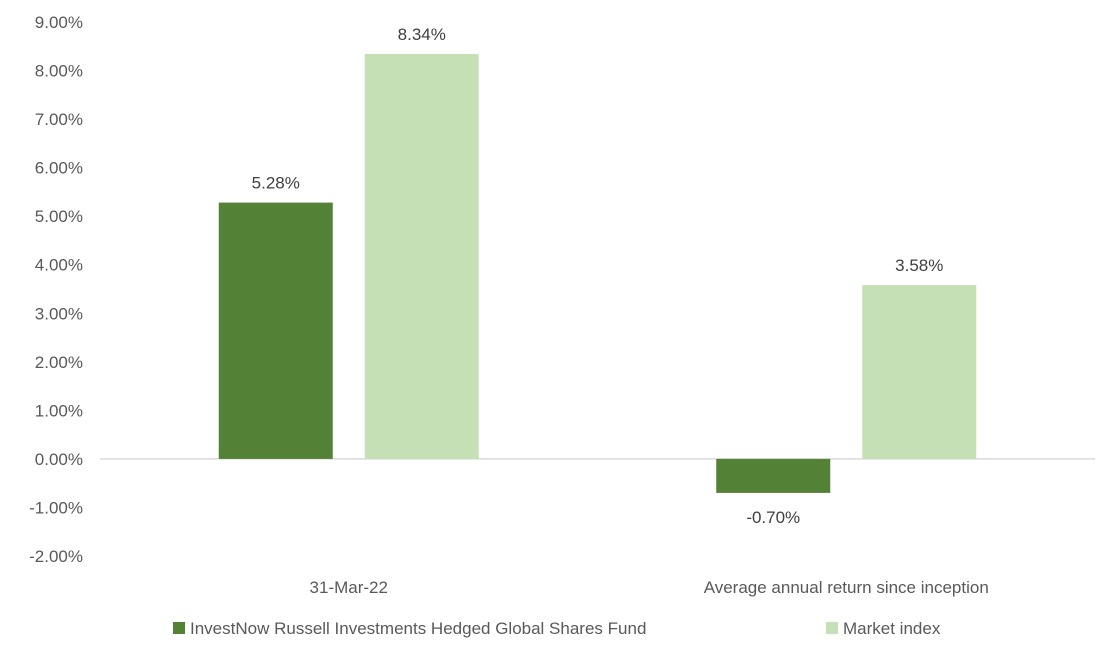 The image size is (1107, 645). Describe the element at coordinates (276, 183) in the screenshot. I see `data-label: 5.28%` at that location.